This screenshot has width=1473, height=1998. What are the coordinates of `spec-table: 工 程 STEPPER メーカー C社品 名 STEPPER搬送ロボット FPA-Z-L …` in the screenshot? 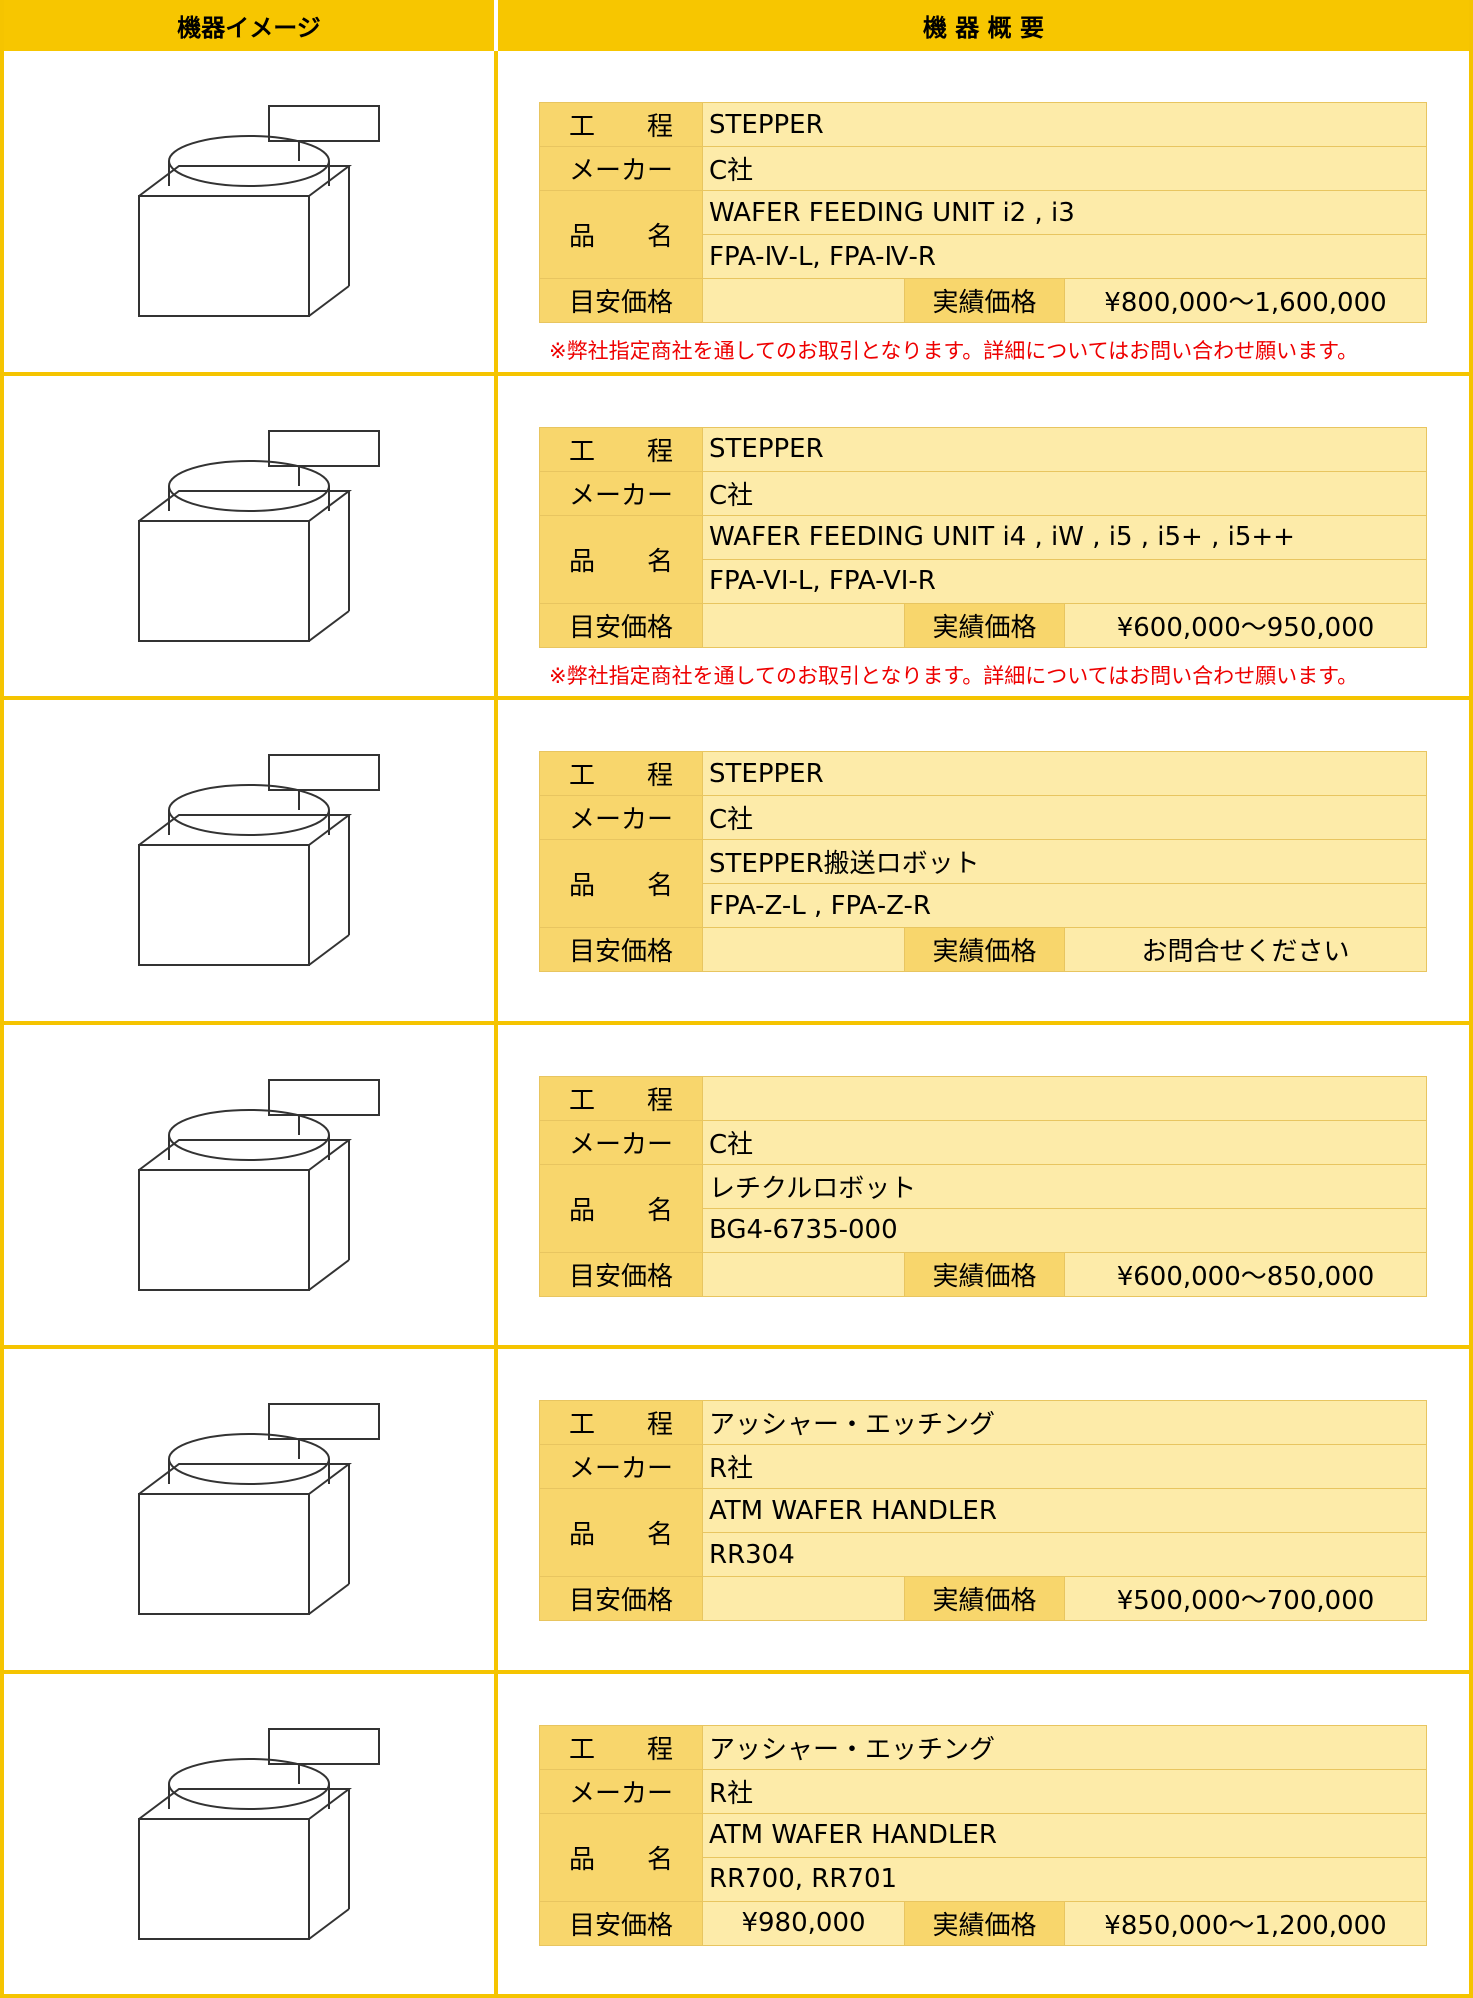 It's located at (983, 861).